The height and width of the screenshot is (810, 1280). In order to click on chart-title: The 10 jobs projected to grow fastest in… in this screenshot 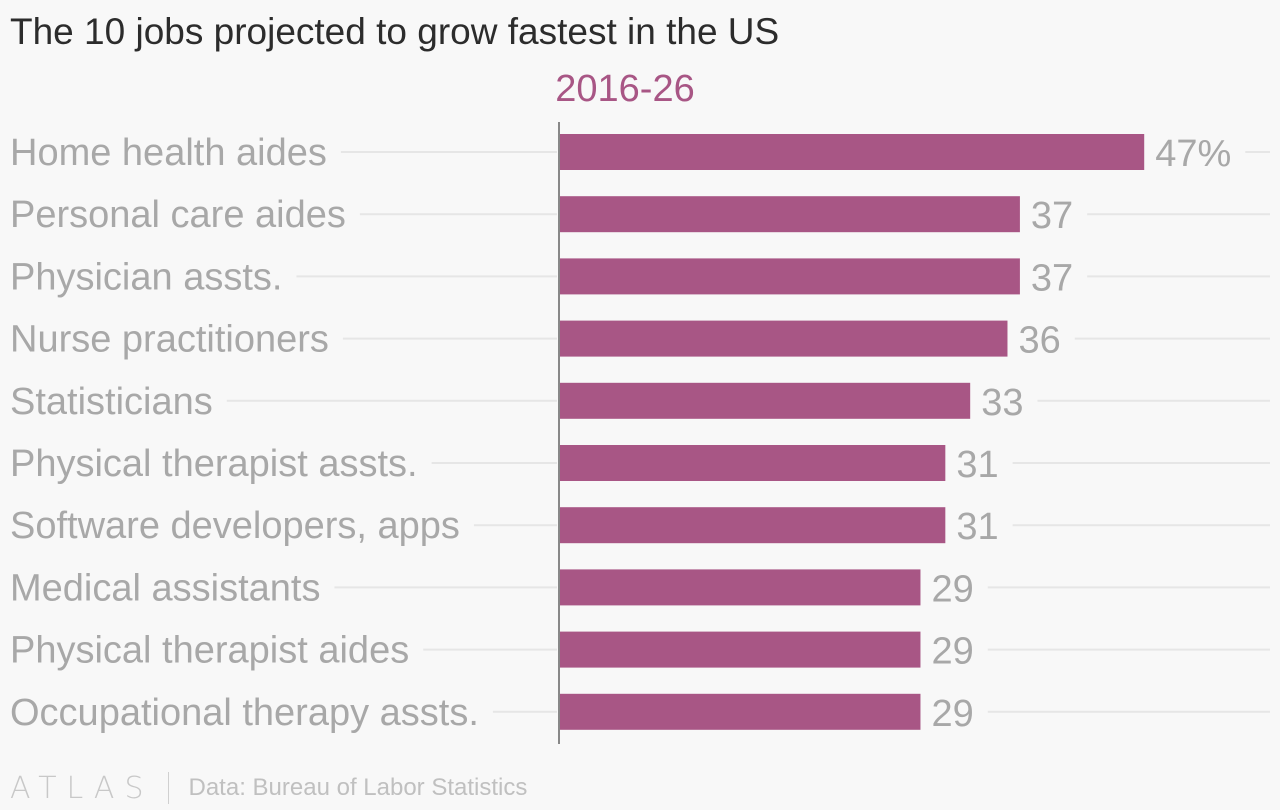, I will do `click(395, 31)`.